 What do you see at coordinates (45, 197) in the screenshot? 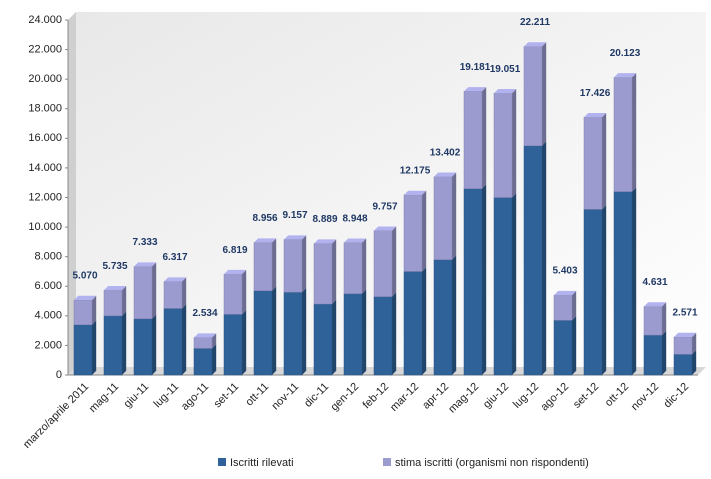
I see `y-tick-label: 12.000` at bounding box center [45, 197].